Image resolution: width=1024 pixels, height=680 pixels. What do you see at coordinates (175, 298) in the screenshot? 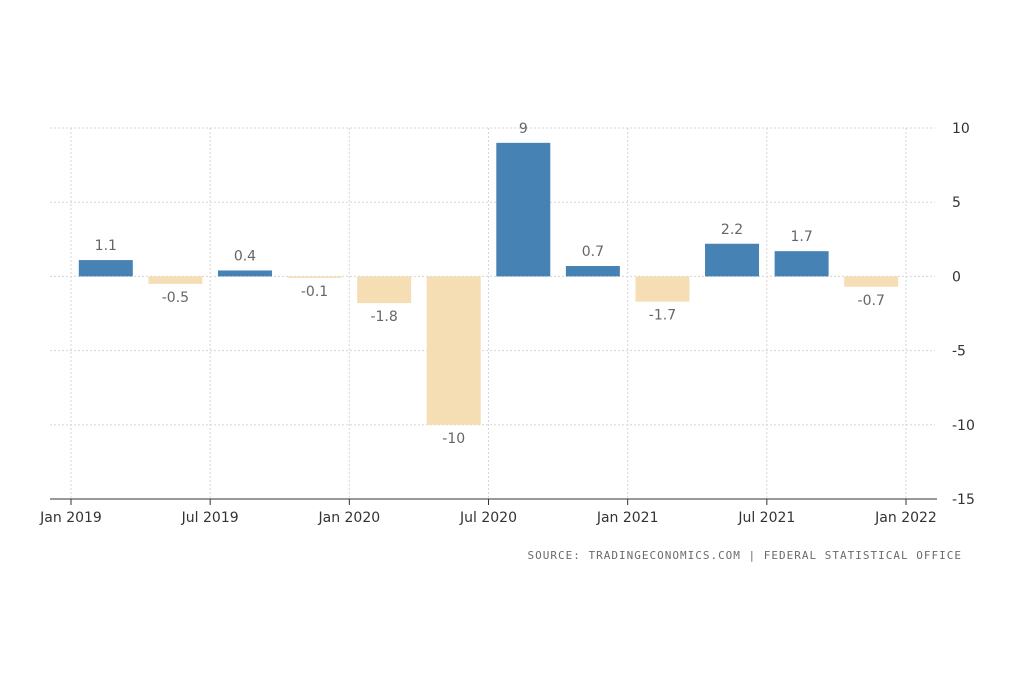
I see `data-label: -0.5` at bounding box center [175, 298].